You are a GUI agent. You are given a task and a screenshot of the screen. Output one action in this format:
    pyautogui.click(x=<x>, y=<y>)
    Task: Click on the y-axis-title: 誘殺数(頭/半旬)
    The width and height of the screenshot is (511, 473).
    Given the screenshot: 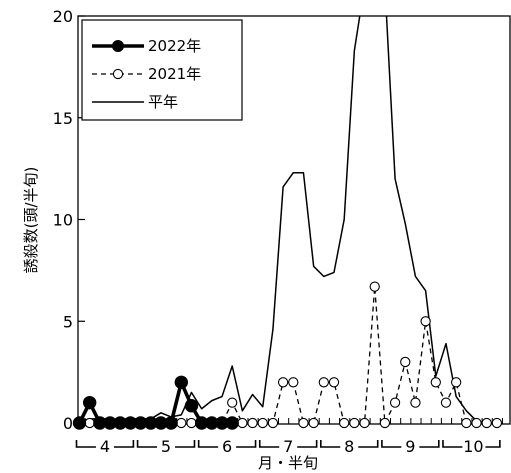 What is the action you would take?
    pyautogui.click(x=31, y=220)
    